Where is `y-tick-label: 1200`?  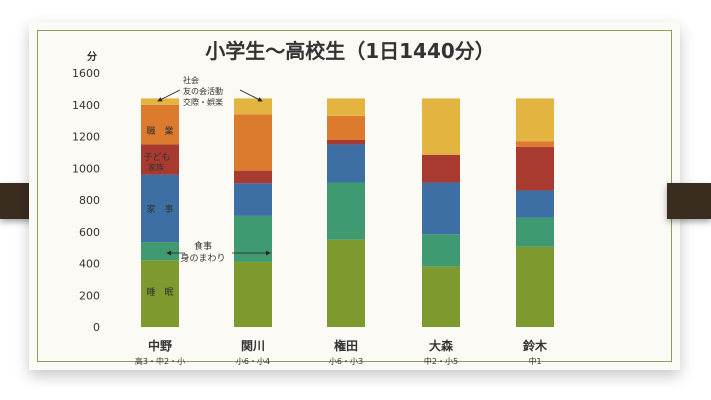
y-tick-label: 1200 is located at coordinates (86, 137).